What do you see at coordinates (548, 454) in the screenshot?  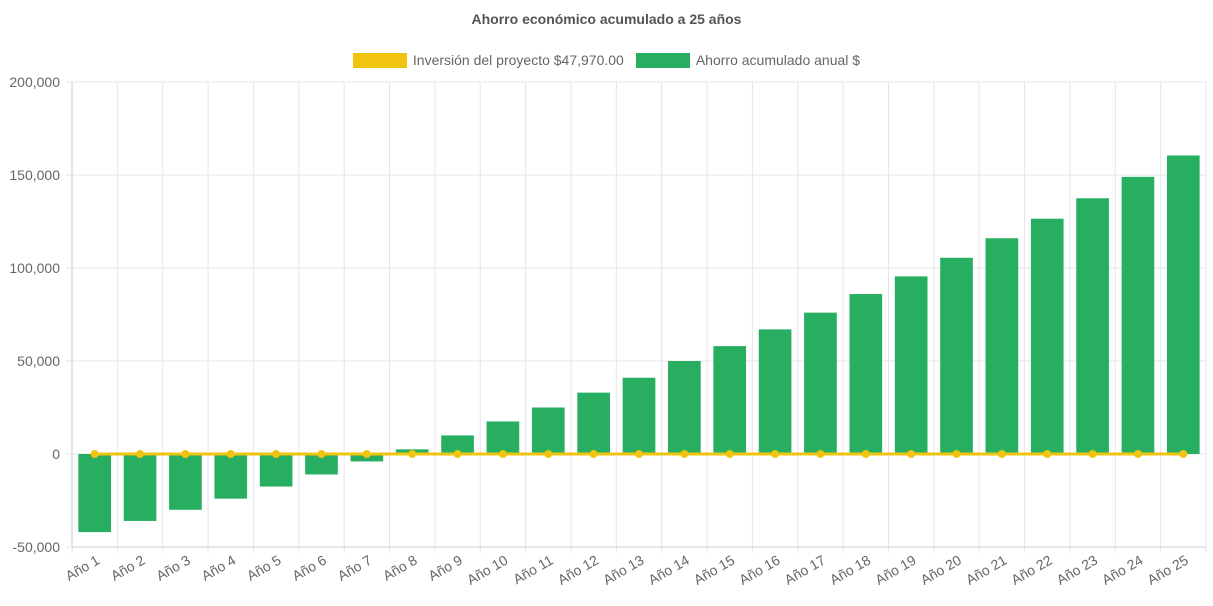 I see `investment-point-Año 11` at bounding box center [548, 454].